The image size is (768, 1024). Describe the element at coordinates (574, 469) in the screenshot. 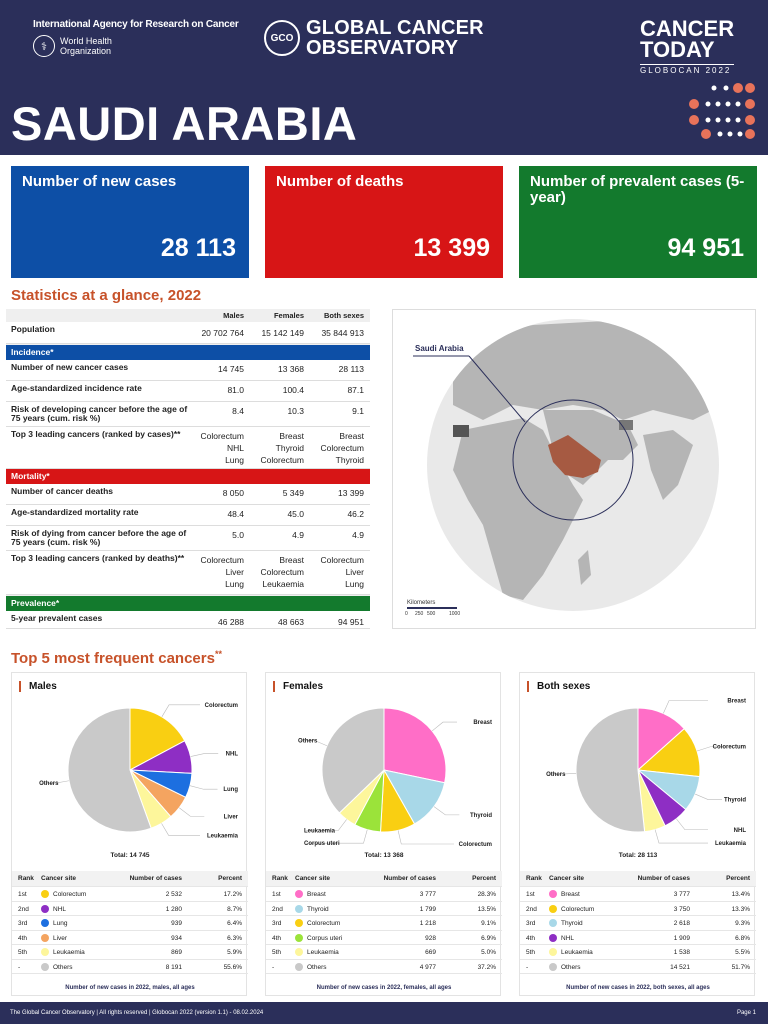

I see `locator-map: Saudi Arabia Kilometers 0 250 500 1000` at that location.